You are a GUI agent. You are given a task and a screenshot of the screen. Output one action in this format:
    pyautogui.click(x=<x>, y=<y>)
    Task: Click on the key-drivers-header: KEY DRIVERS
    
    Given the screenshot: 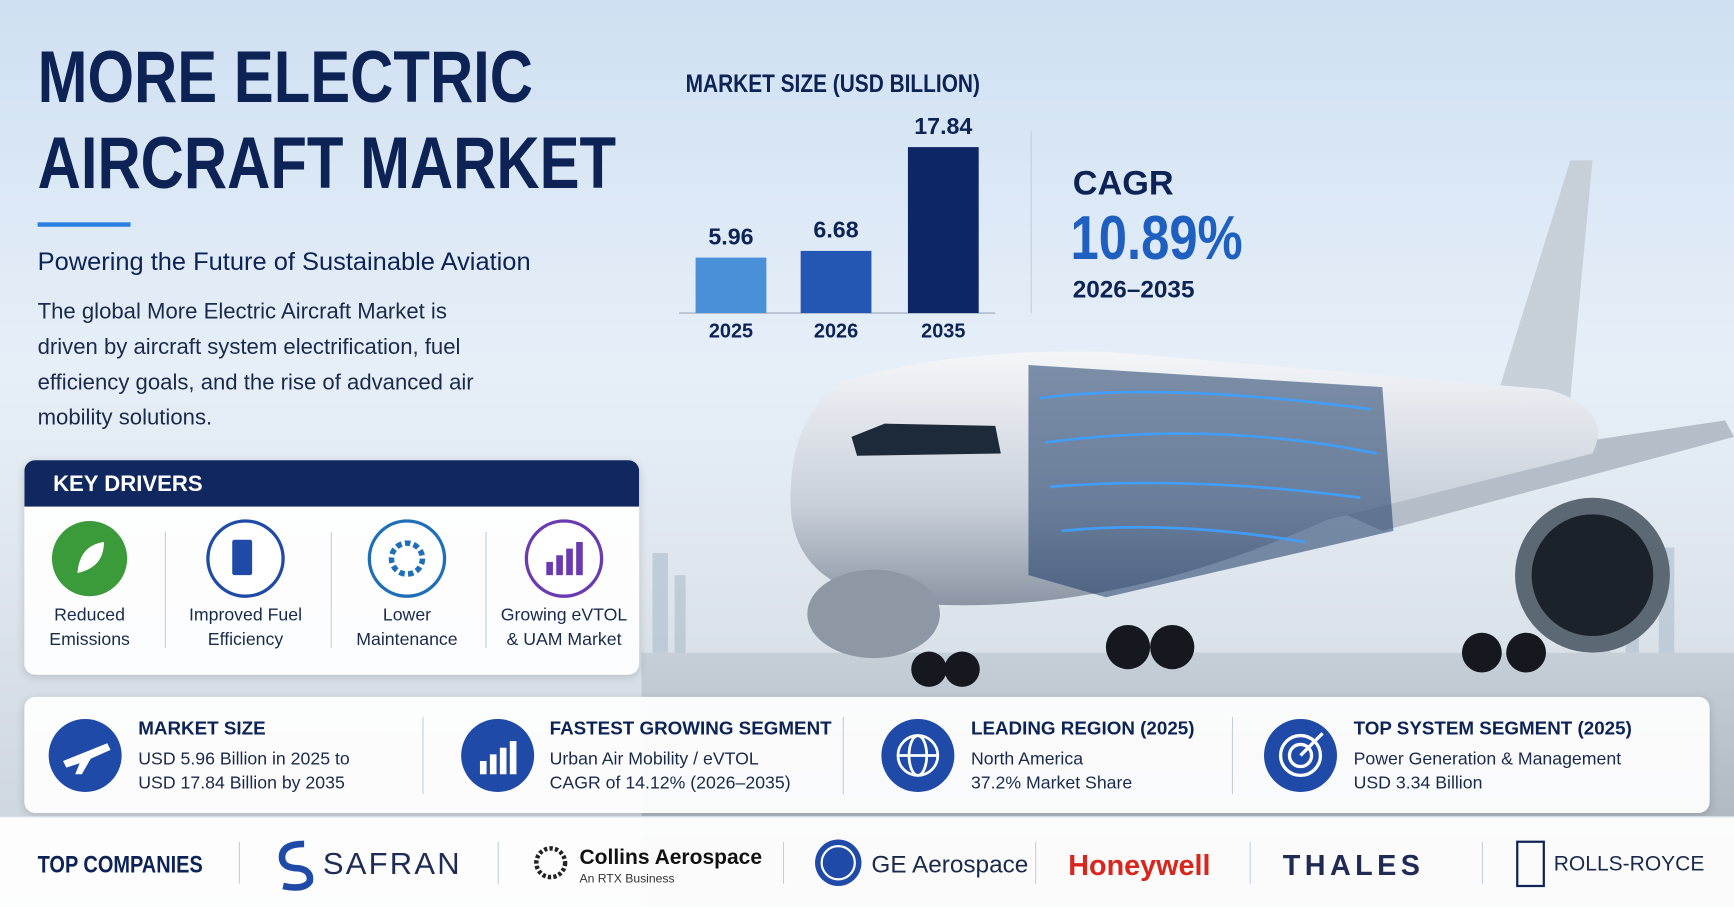 What is the action you would take?
    pyautogui.click(x=332, y=483)
    